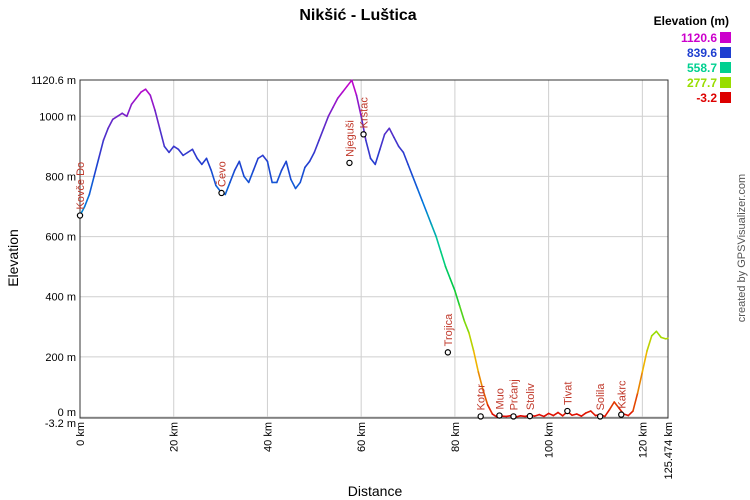  I want to click on legend-label: 277.7, so click(702, 83).